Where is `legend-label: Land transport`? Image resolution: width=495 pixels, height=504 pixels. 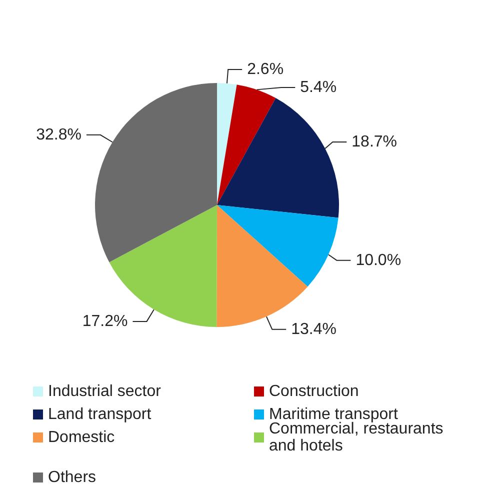 legend-label: Land transport is located at coordinates (100, 414).